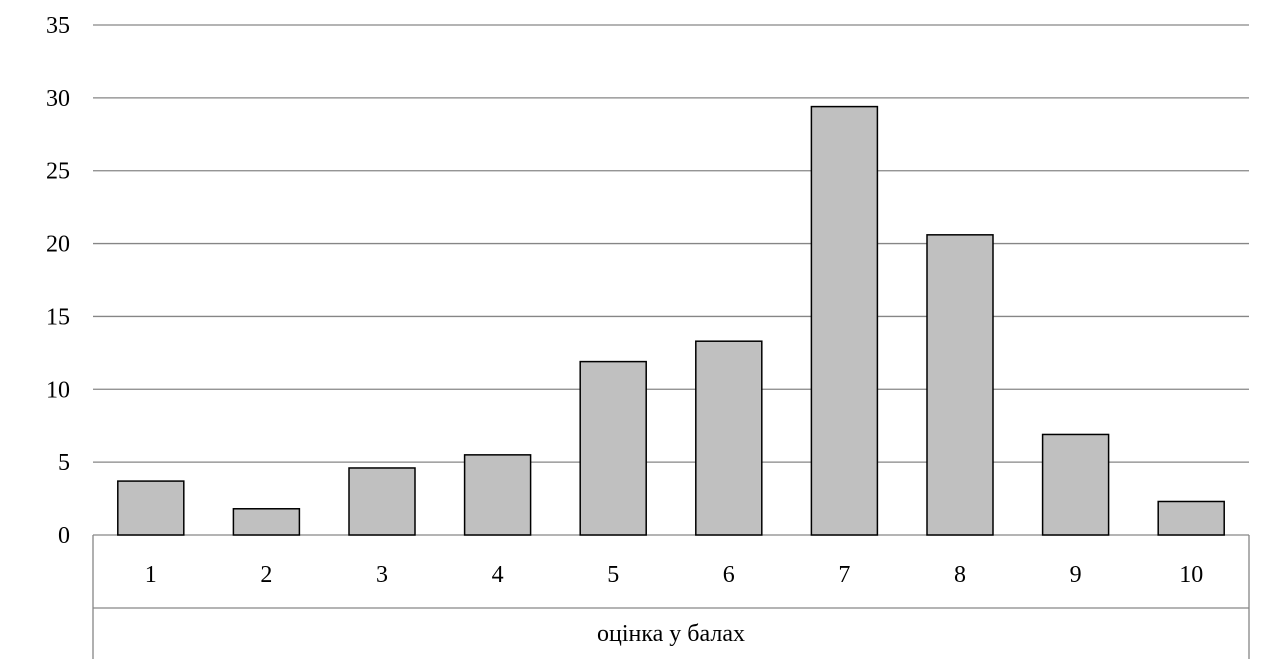  What do you see at coordinates (674, 575) in the screenshot?
I see `x-axis-categories: 1 2 3 4 5 6 7 8 9 10` at bounding box center [674, 575].